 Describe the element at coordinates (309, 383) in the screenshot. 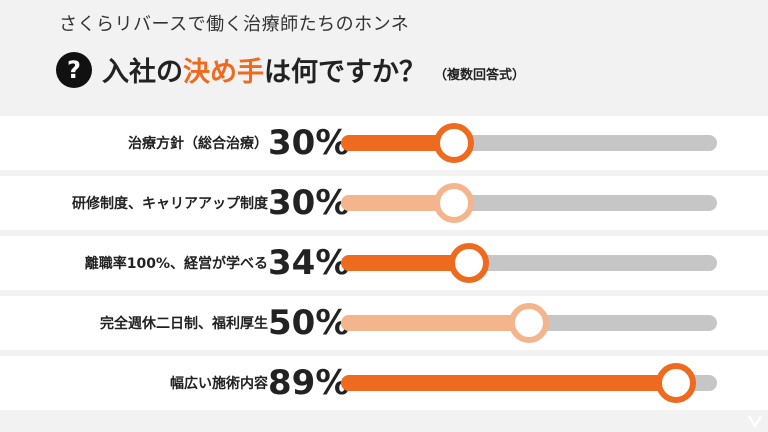

I see `value-label: 89%` at that location.